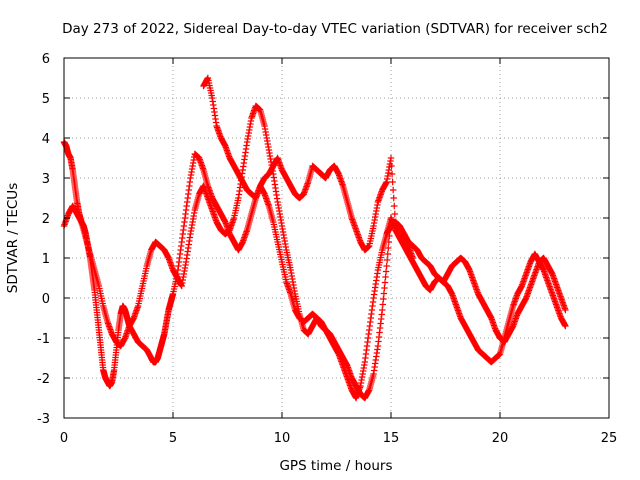 Image resolution: width=640 pixels, height=480 pixels. Describe the element at coordinates (46, 259) in the screenshot. I see `y-tick-label: 1` at that location.